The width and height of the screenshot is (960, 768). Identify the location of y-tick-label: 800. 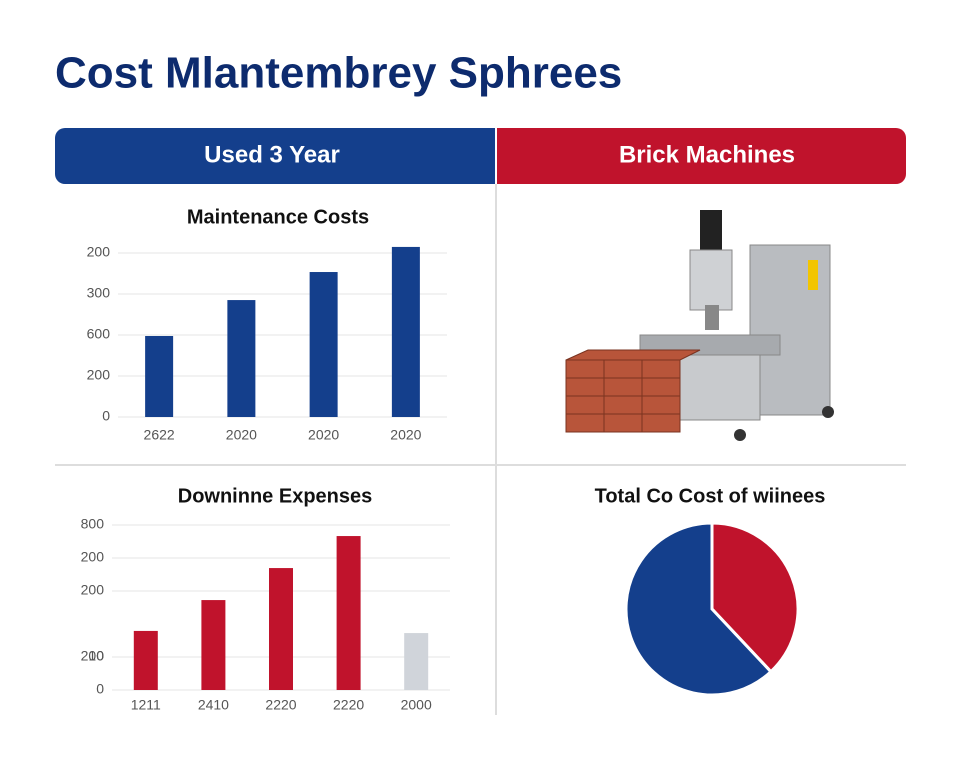
(93, 524).